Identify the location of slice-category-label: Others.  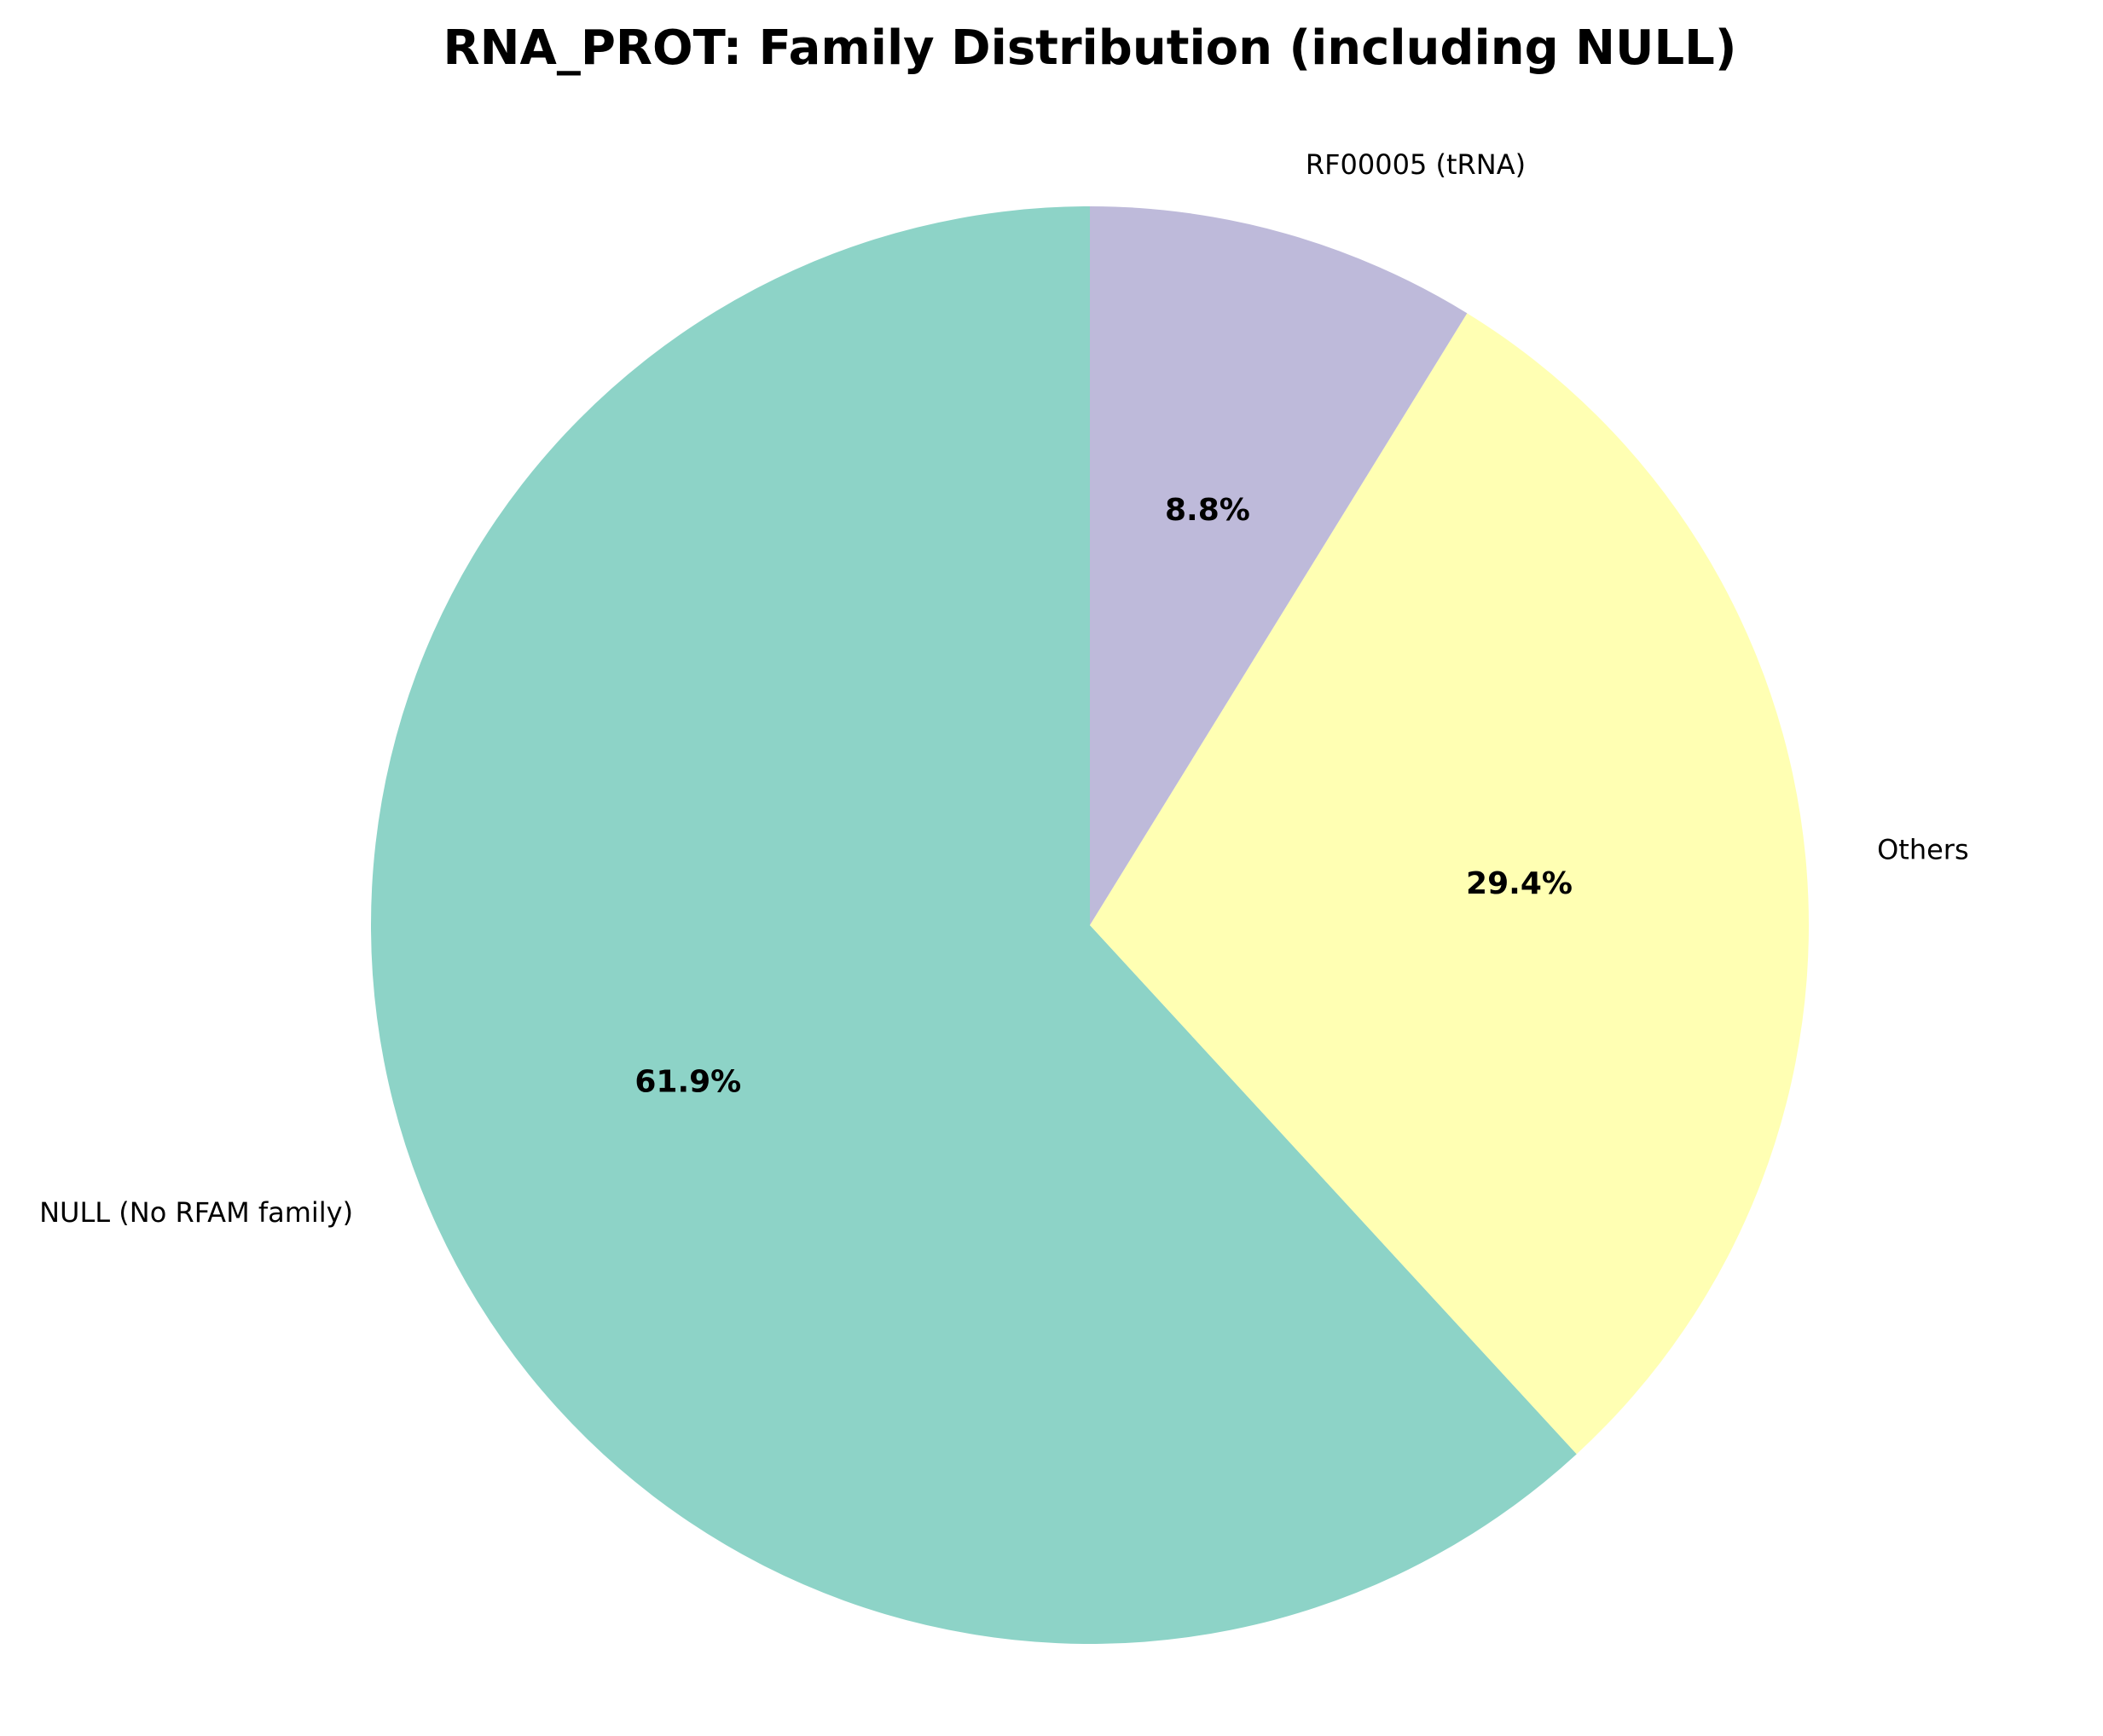
(1923, 849).